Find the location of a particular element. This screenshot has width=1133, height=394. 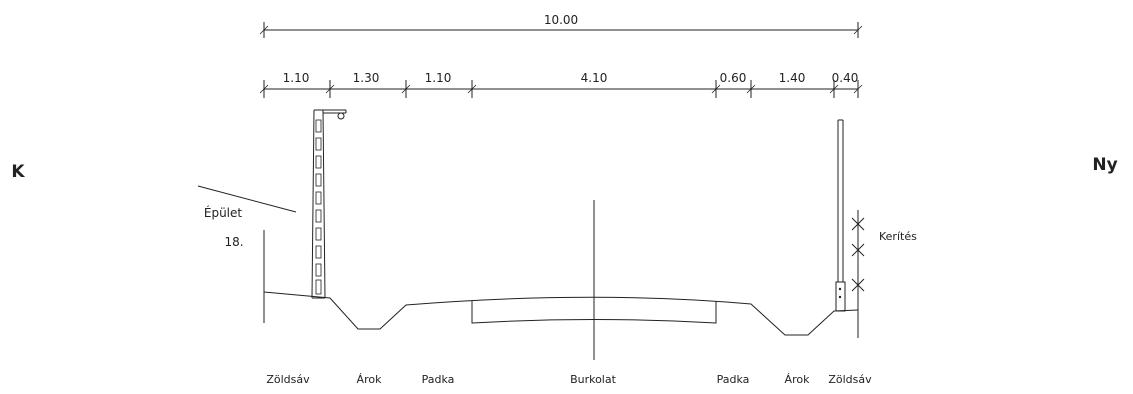

segment-dimension-line is located at coordinates (561, 89).